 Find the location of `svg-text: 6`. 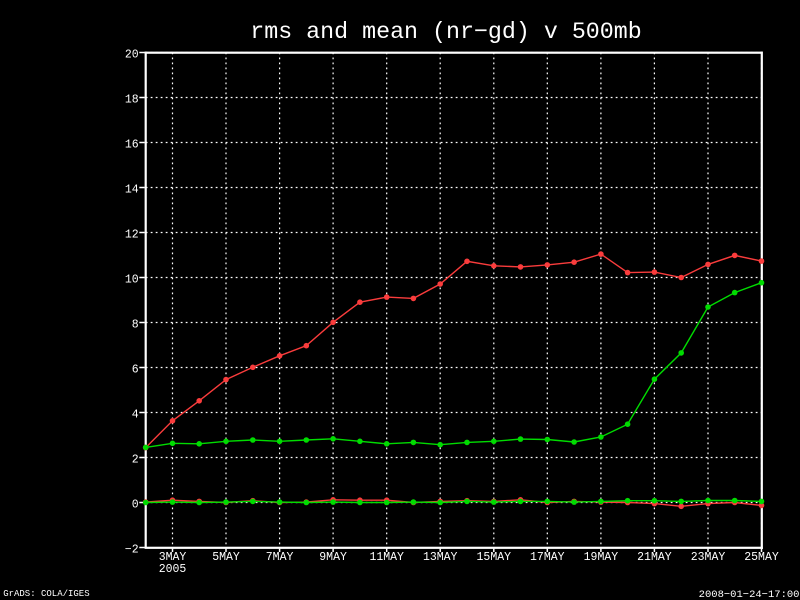

svg-text: 6 is located at coordinates (135, 370).